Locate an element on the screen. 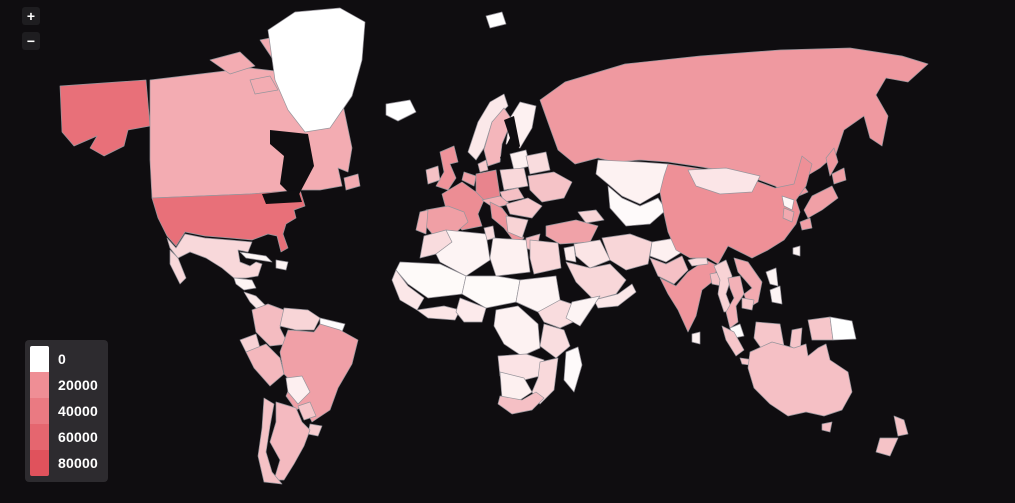 The width and height of the screenshot is (1015, 503). country-venezuela is located at coordinates (300, 319).